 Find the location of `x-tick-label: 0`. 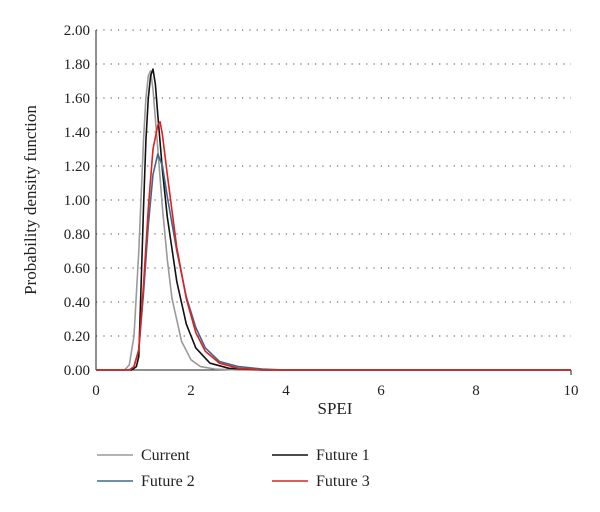

x-tick-label: 0 is located at coordinates (96, 391).